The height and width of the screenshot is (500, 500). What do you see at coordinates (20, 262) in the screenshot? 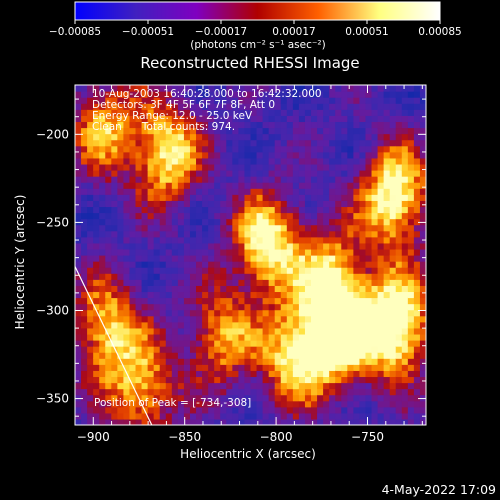
I see `y-axis-label: Heliocentric Y (arcsec)` at bounding box center [20, 262].